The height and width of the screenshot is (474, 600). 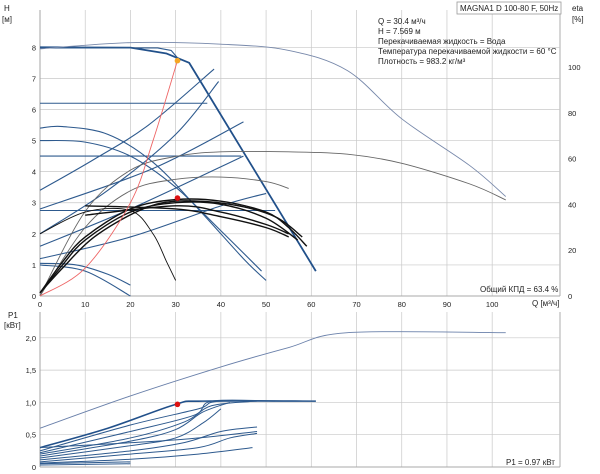 What do you see at coordinates (442, 41) in the screenshot?
I see `info-line-liquid: Перекачиваемая жидкость = Вода` at bounding box center [442, 41].